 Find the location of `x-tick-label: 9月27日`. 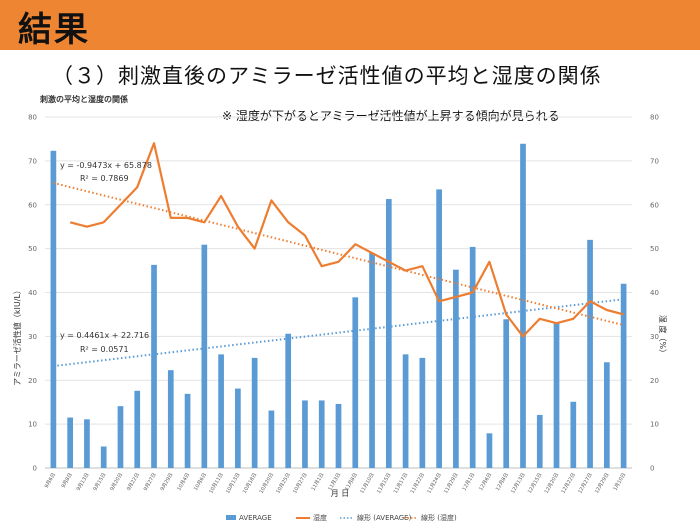

x-tick-label: 9月27日 is located at coordinates (150, 482).